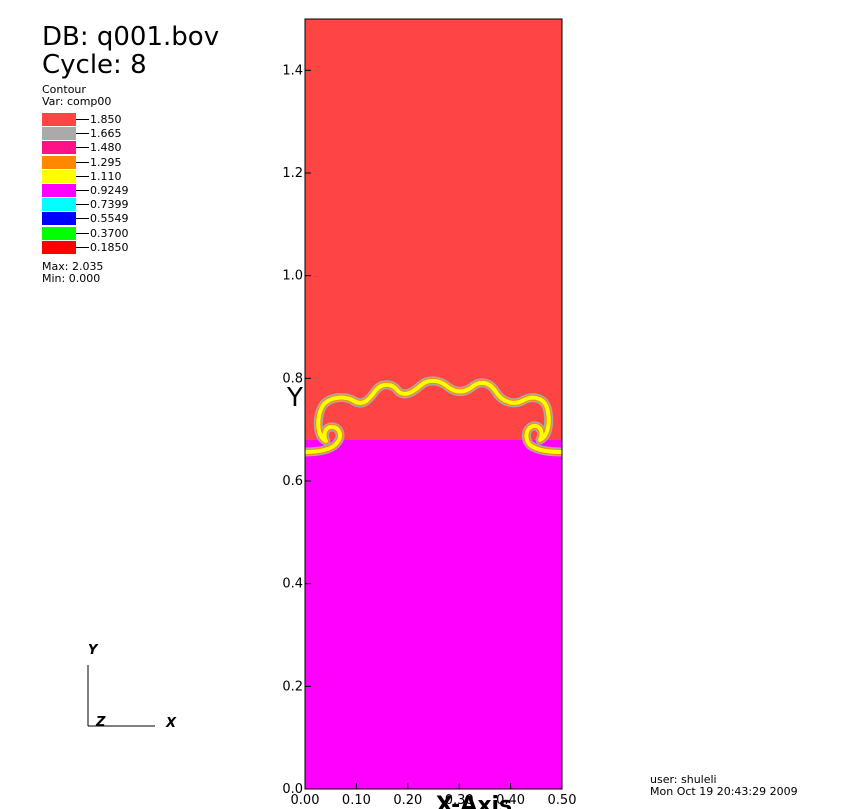  What do you see at coordinates (562, 800) in the screenshot?
I see `x-tick-label: 0.50` at bounding box center [562, 800].